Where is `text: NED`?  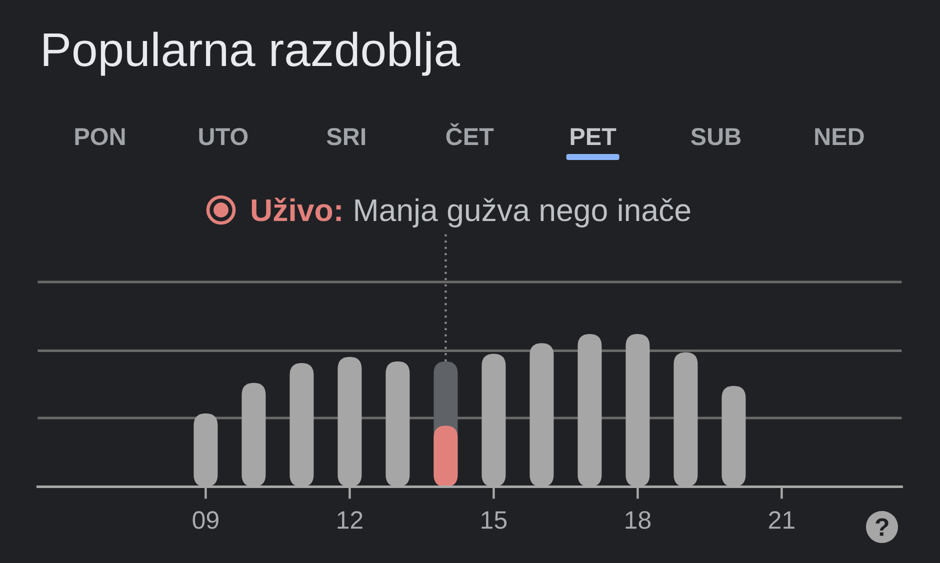 text: NED is located at coordinates (839, 136).